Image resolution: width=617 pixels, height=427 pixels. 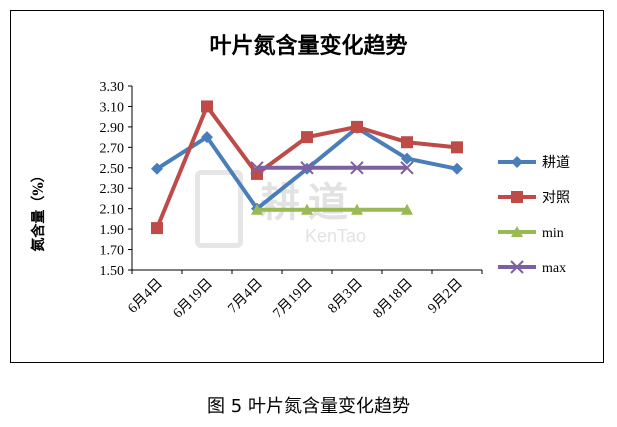 What do you see at coordinates (517, 231) in the screenshot?
I see `legend-marker-min` at bounding box center [517, 231].